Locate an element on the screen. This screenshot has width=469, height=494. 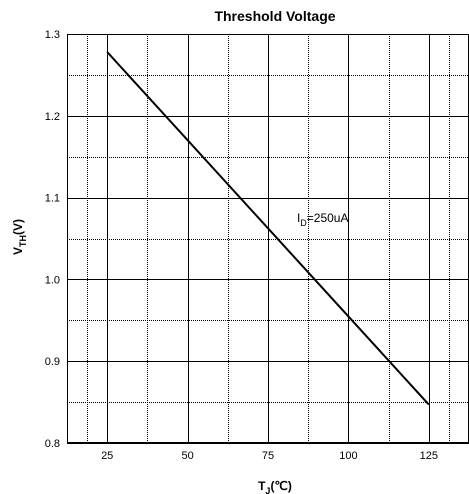
x-tick-label: 100 is located at coordinates (348, 456).